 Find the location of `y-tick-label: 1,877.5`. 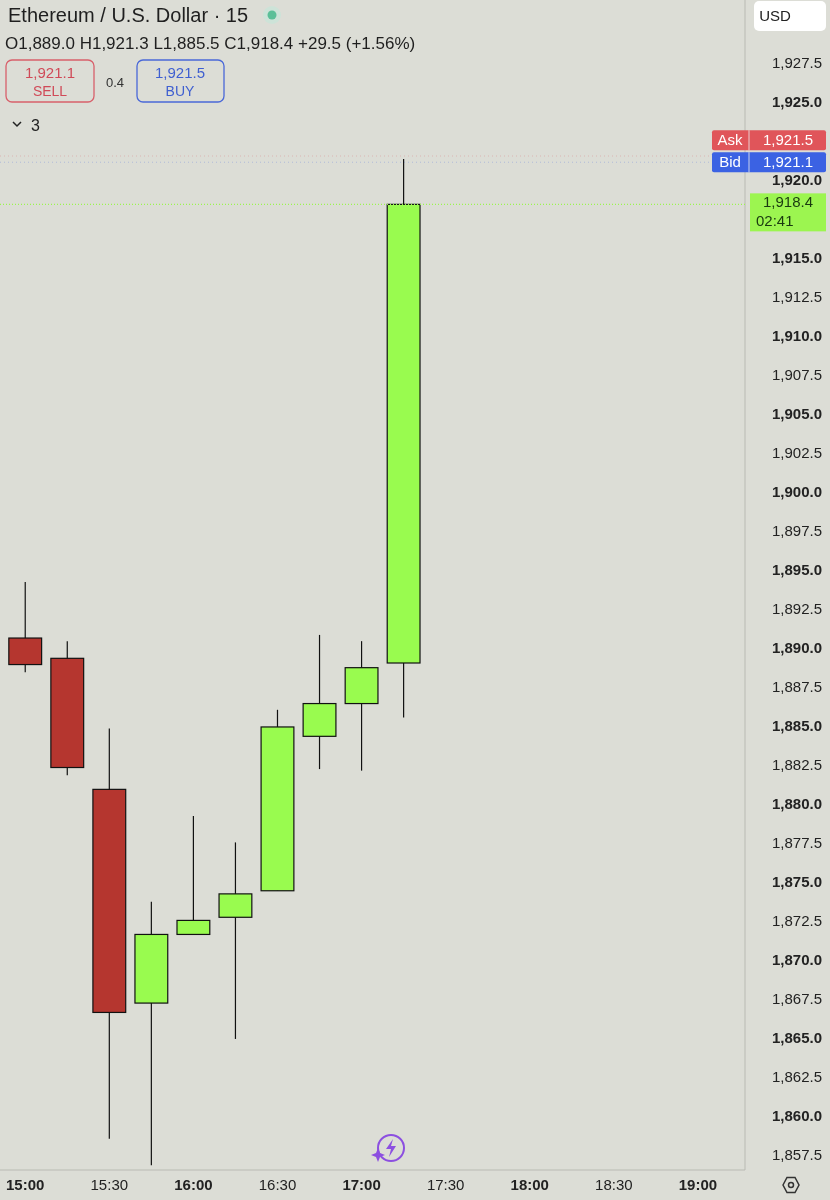

y-tick-label: 1,877.5 is located at coordinates (796, 842).